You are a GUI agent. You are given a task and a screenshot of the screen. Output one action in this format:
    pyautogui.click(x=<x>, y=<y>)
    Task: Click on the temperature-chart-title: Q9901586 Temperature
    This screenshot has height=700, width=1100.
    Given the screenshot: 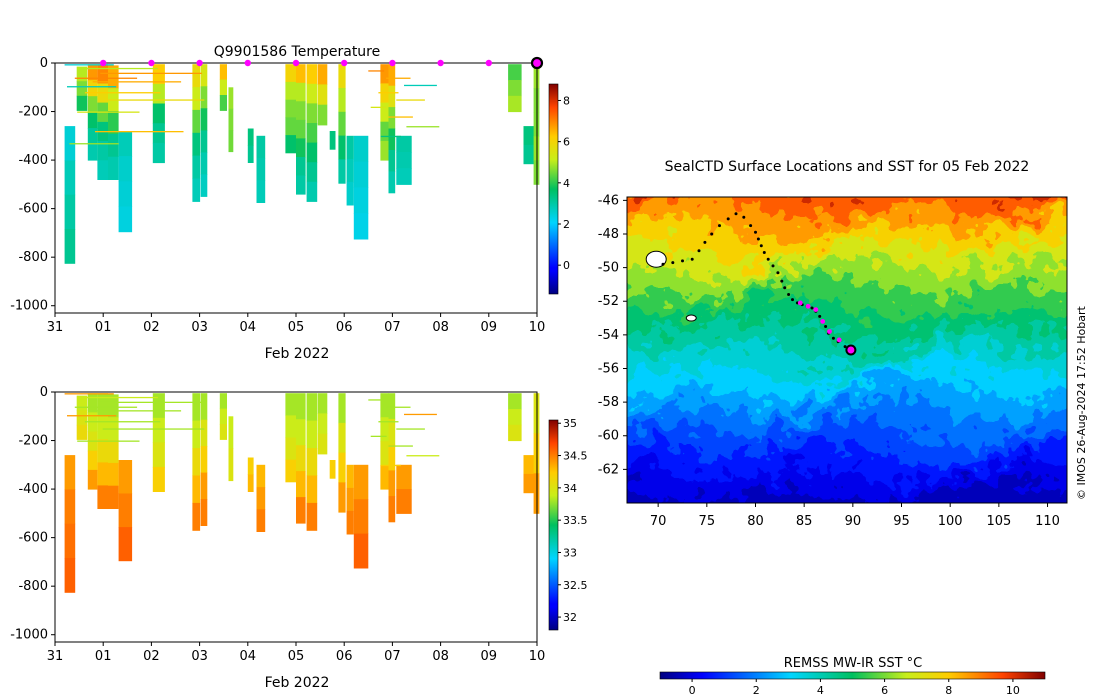 What is the action you would take?
    pyautogui.click(x=297, y=52)
    